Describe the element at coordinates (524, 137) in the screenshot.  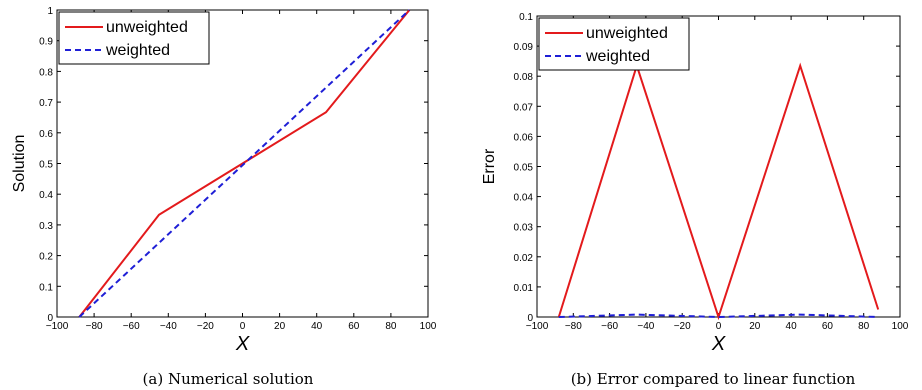
I see `y-tick-label: 0.06` at that location.